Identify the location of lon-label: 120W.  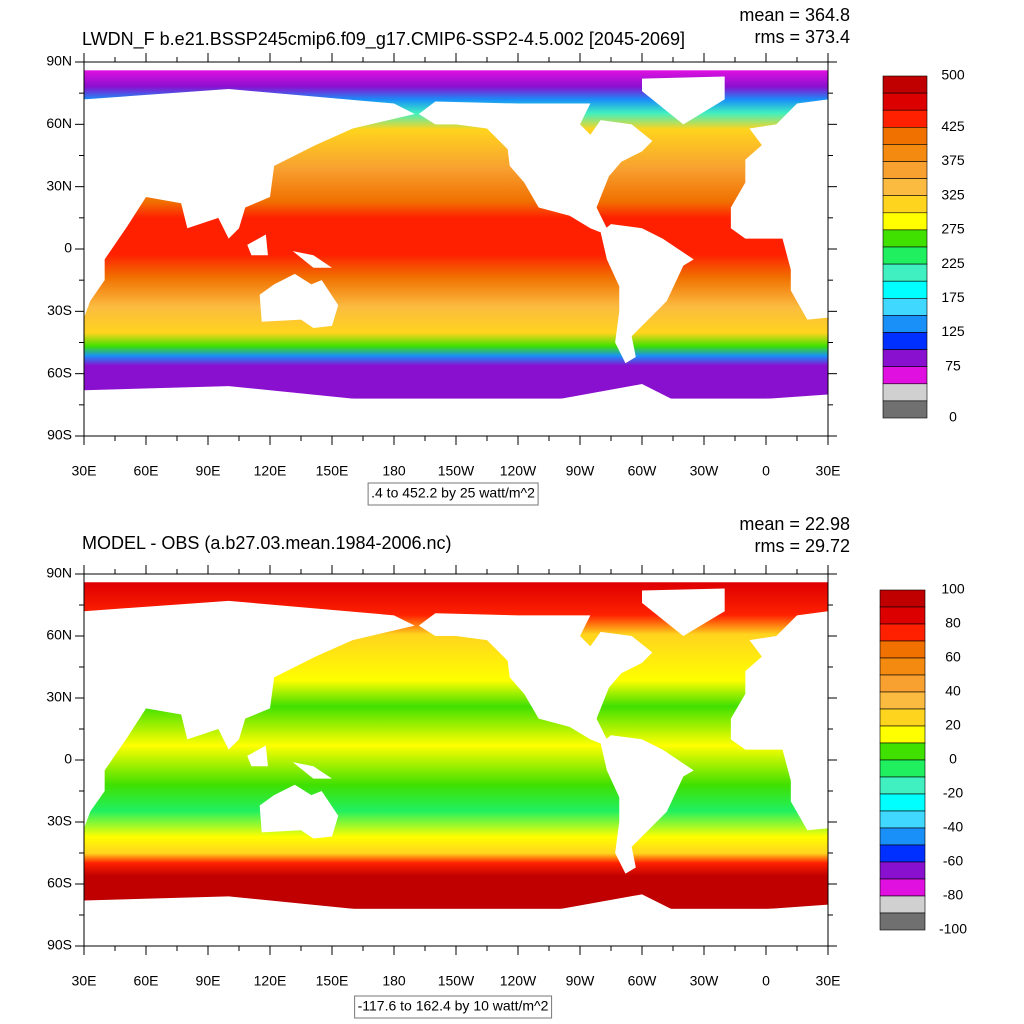
(518, 471).